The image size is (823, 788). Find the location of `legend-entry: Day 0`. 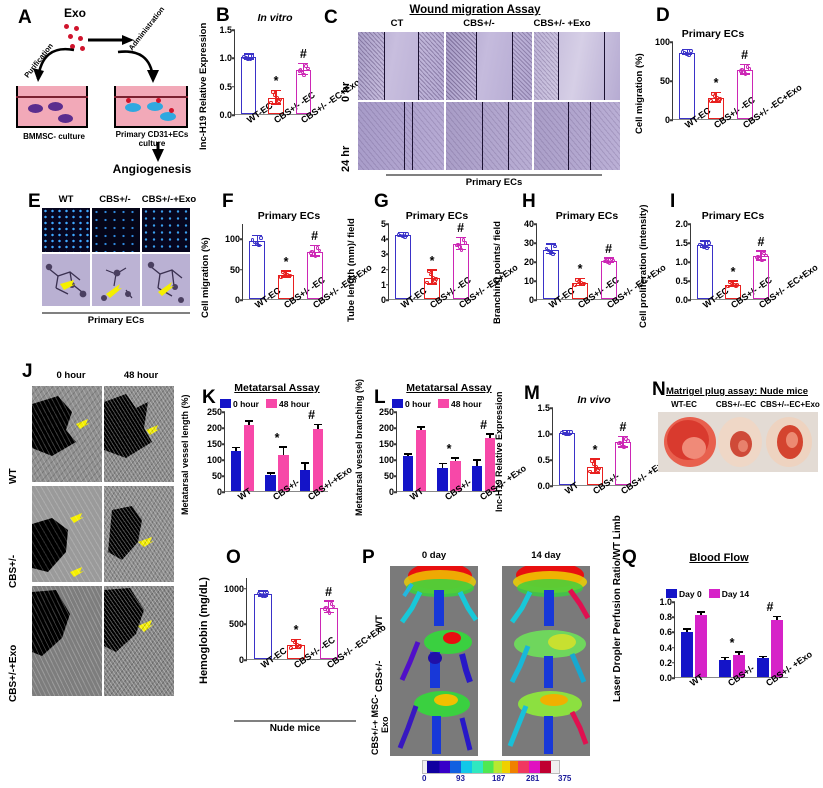

legend-entry: Day 0 is located at coordinates (684, 593).